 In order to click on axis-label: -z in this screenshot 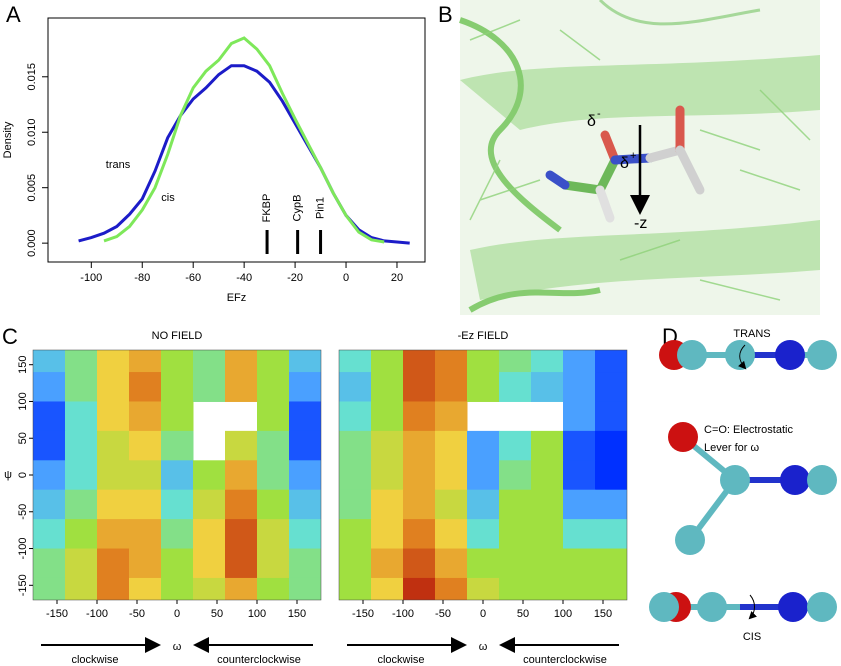, I will do `click(640, 223)`.